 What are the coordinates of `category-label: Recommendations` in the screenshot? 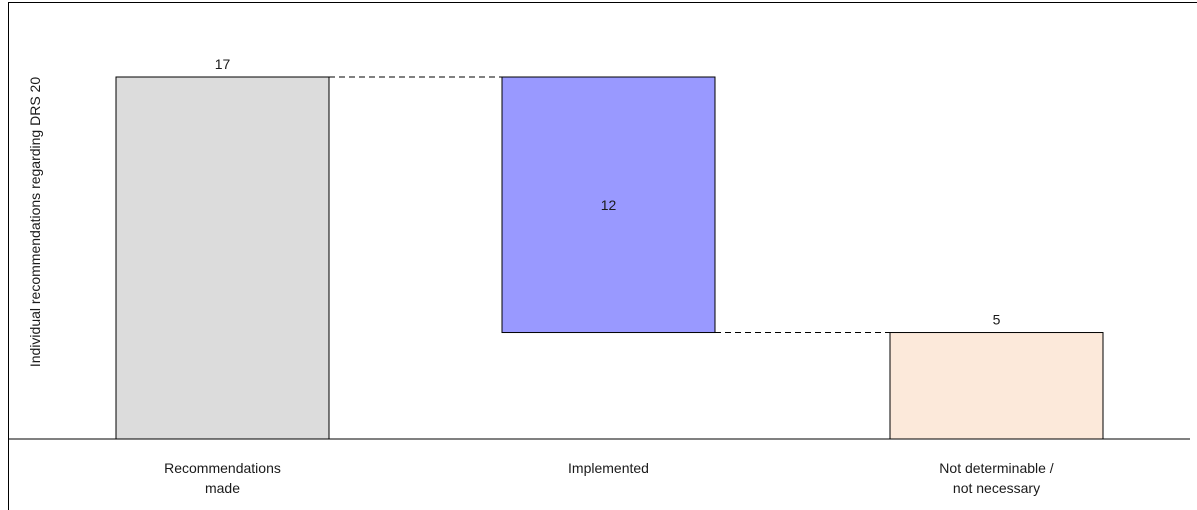 It's located at (222, 468).